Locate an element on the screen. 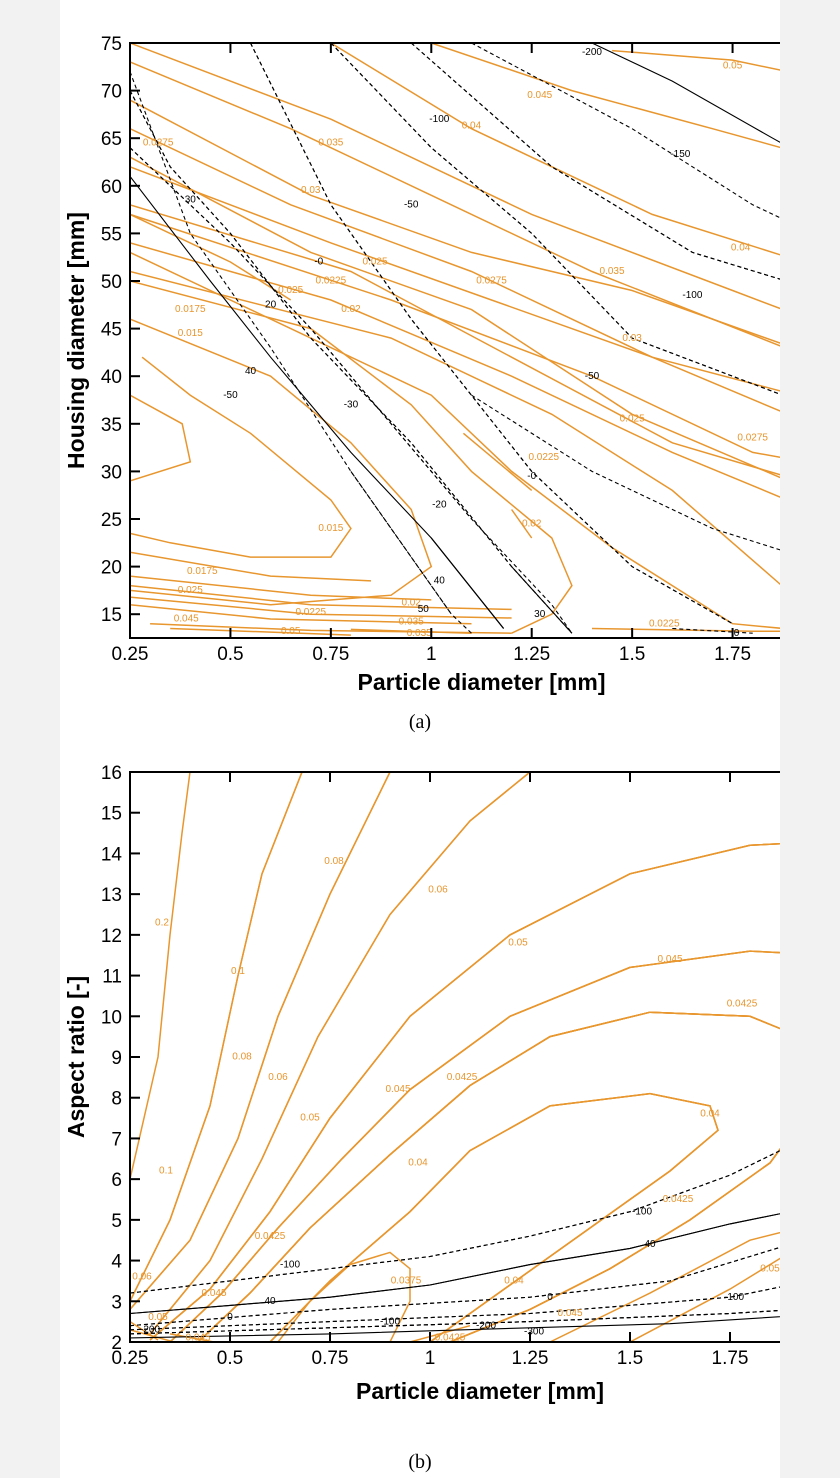 The image size is (840, 1478). x-tick-label: 0.75 is located at coordinates (330, 1358).